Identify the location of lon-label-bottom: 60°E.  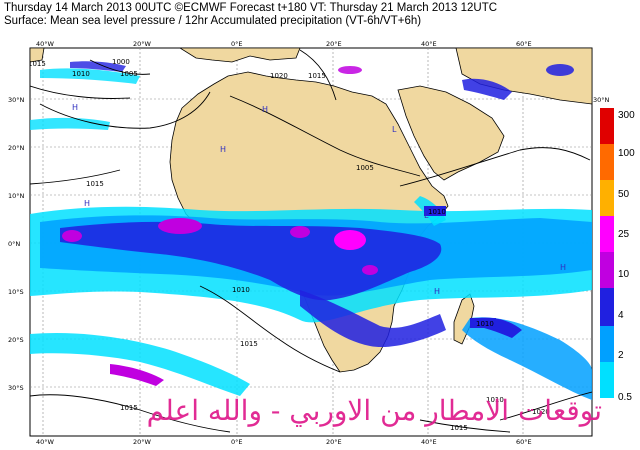
(524, 442).